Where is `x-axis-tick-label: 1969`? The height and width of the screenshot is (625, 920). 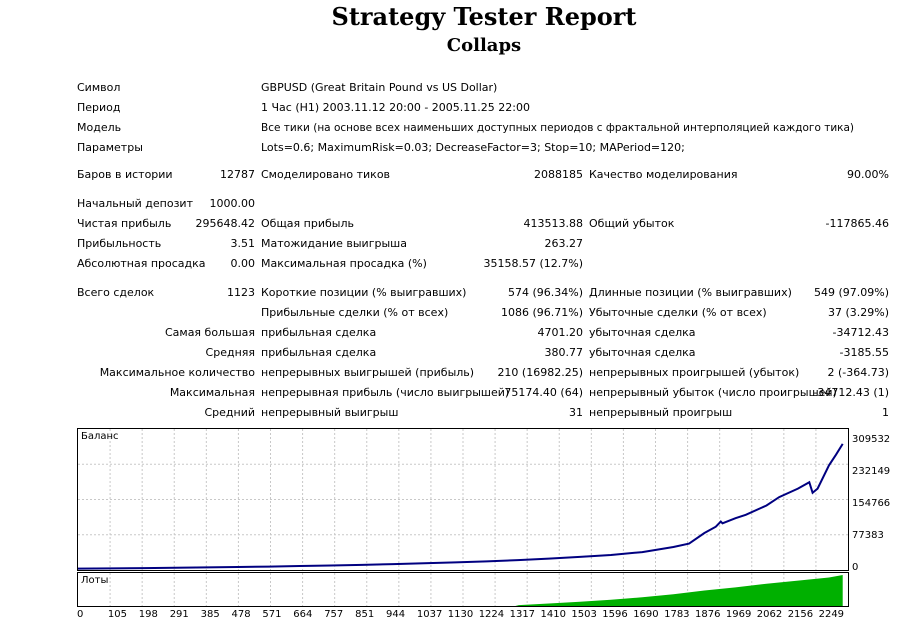
x-axis-tick-label: 1969 is located at coordinates (738, 614).